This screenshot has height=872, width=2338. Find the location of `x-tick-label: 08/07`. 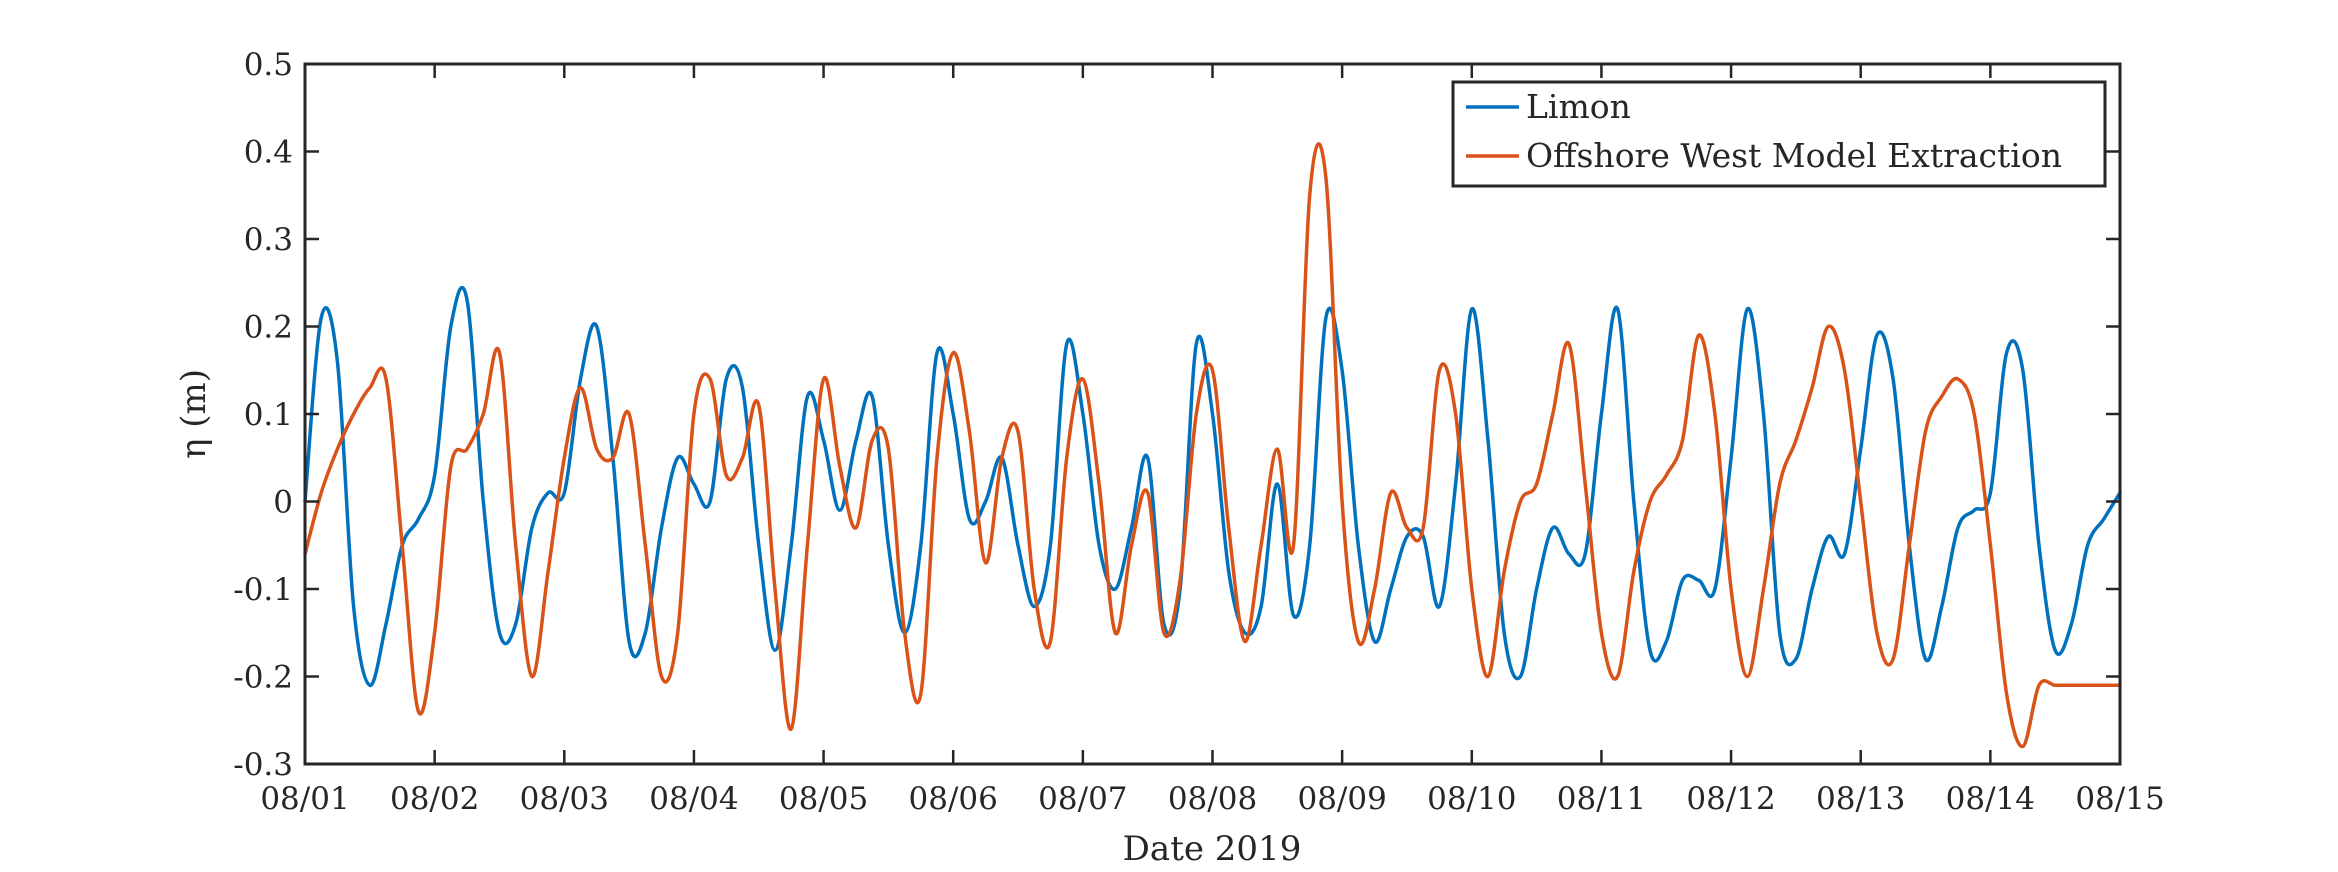

x-tick-label: 08/07 is located at coordinates (1082, 799).